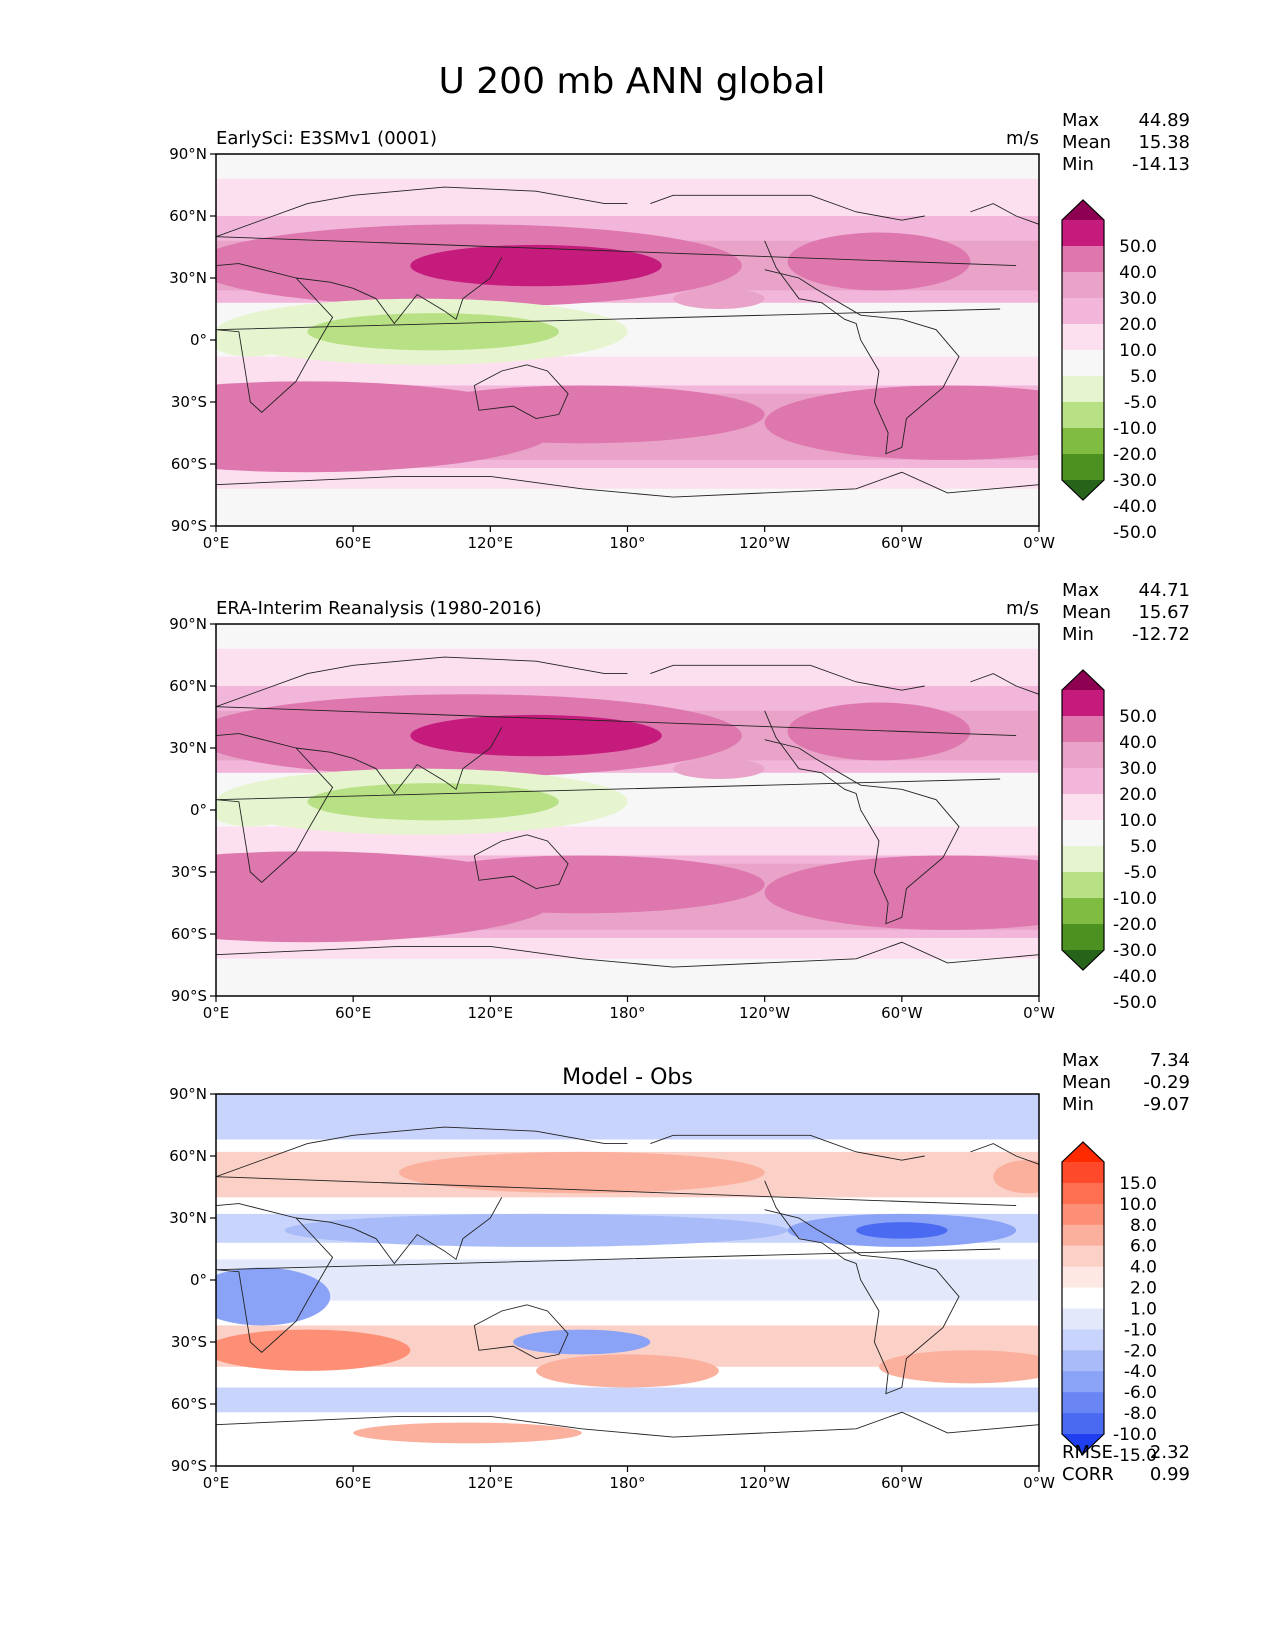 The width and height of the screenshot is (1275, 1650). Describe the element at coordinates (1088, 1474) in the screenshot. I see `metric-label: CORR` at that location.